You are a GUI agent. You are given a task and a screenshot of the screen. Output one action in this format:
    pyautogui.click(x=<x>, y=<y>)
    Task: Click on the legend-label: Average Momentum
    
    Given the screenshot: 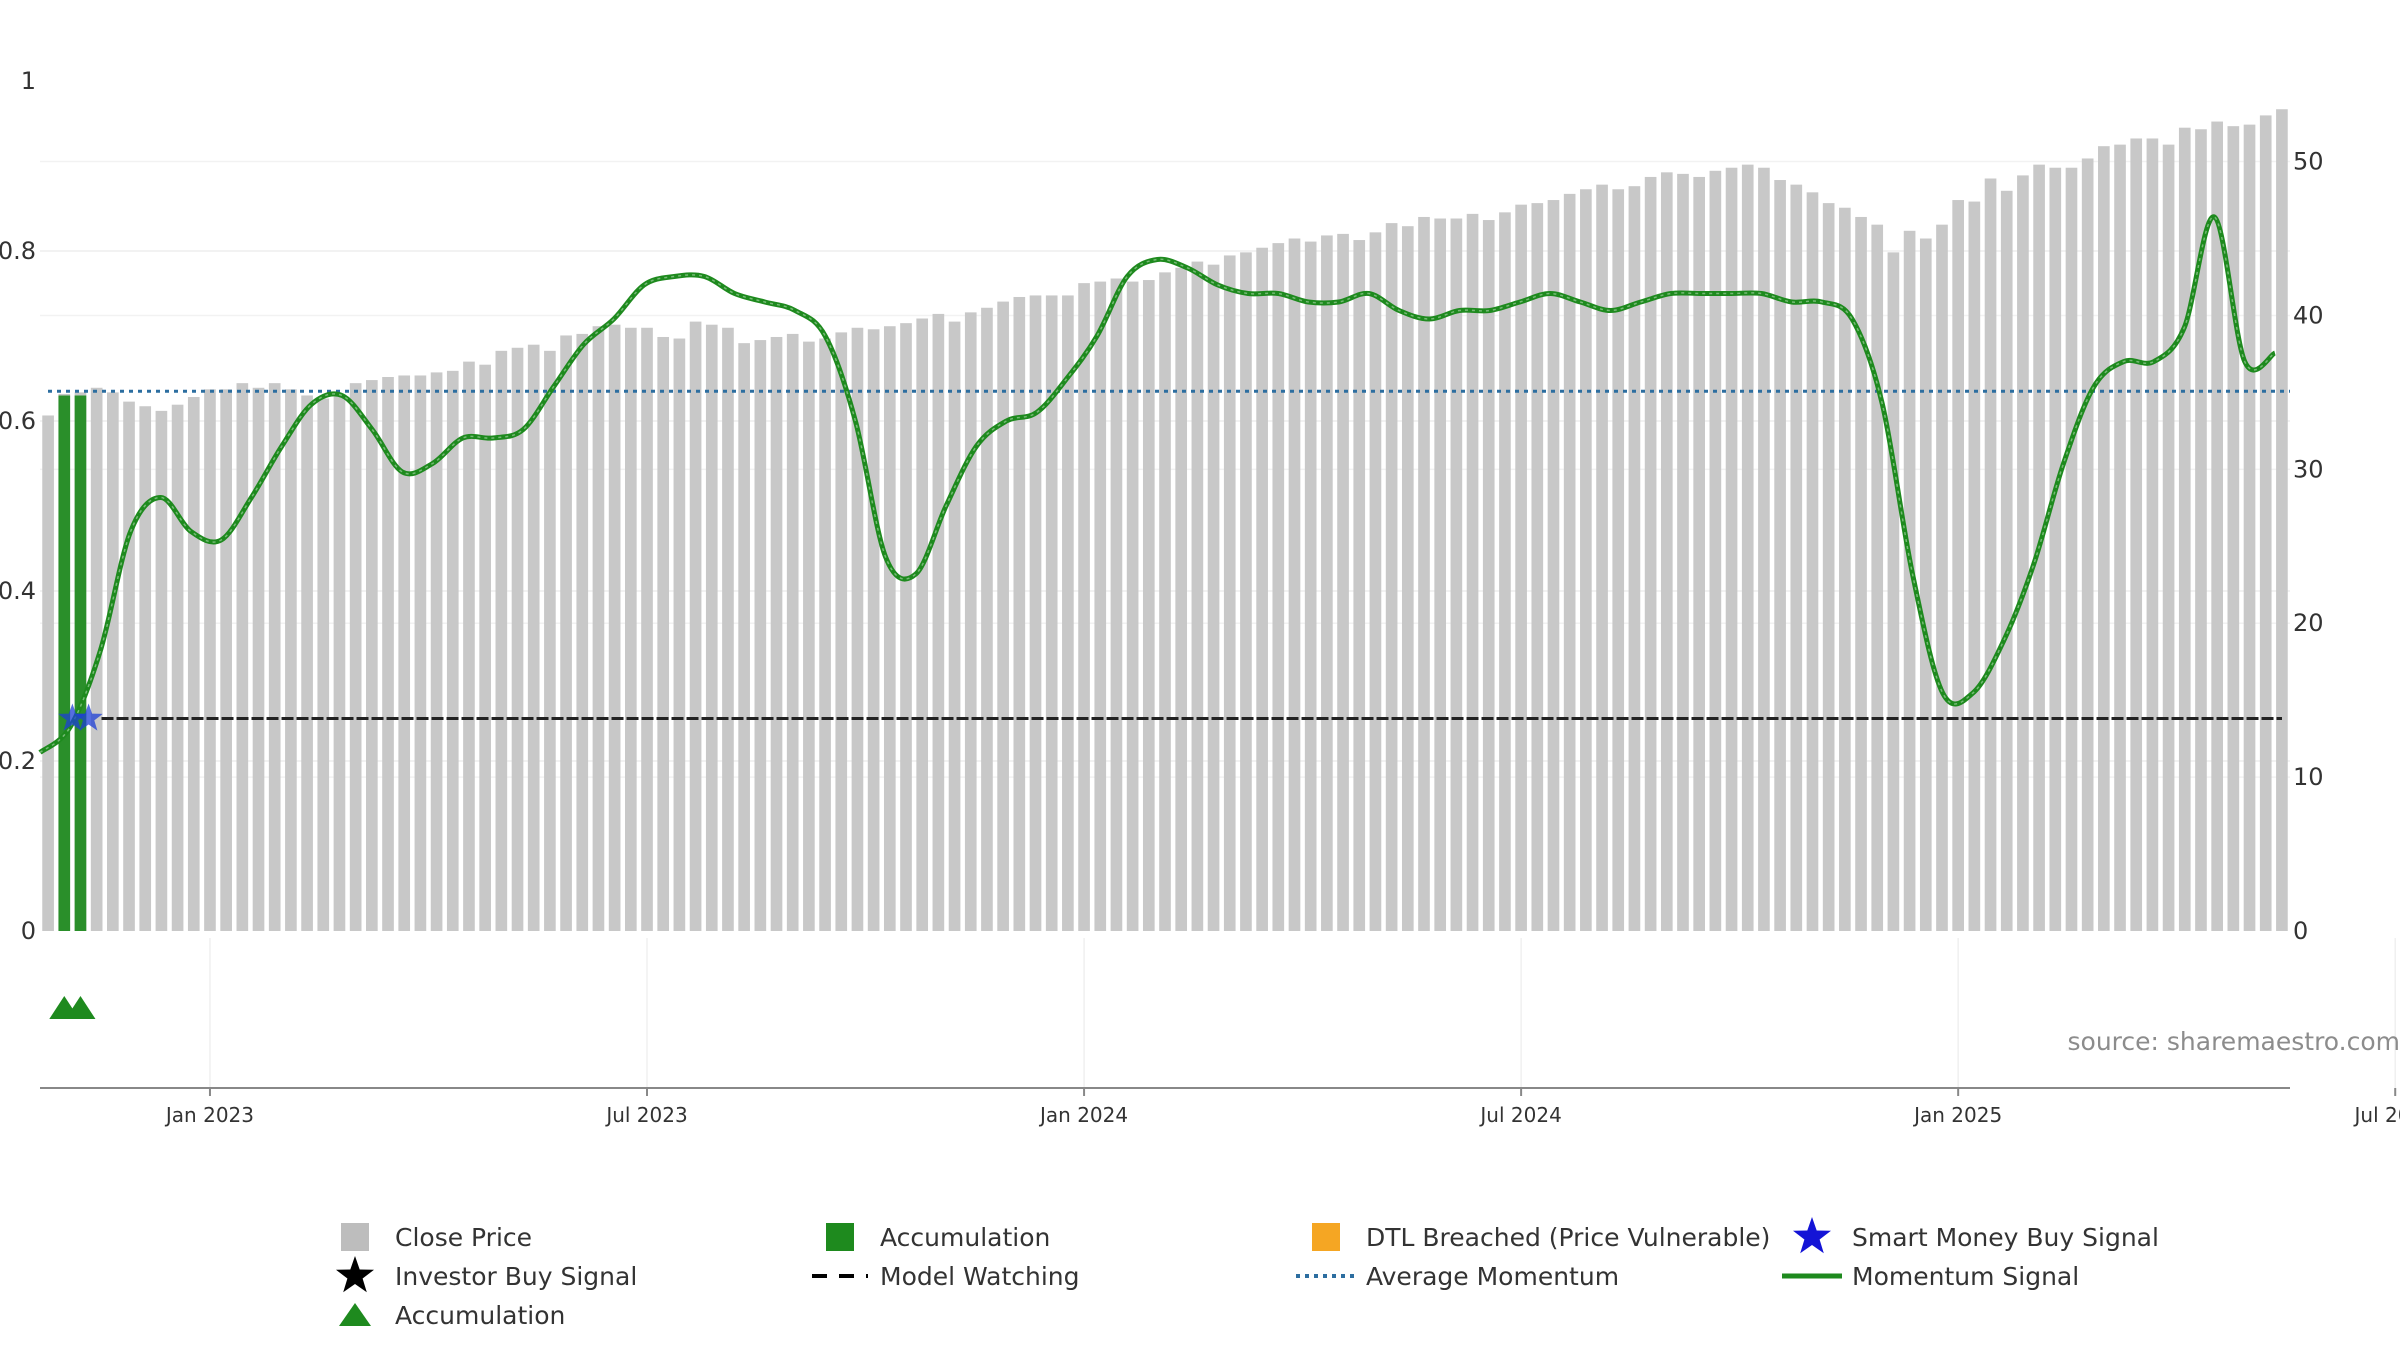 What is the action you would take?
    pyautogui.click(x=1492, y=1276)
    